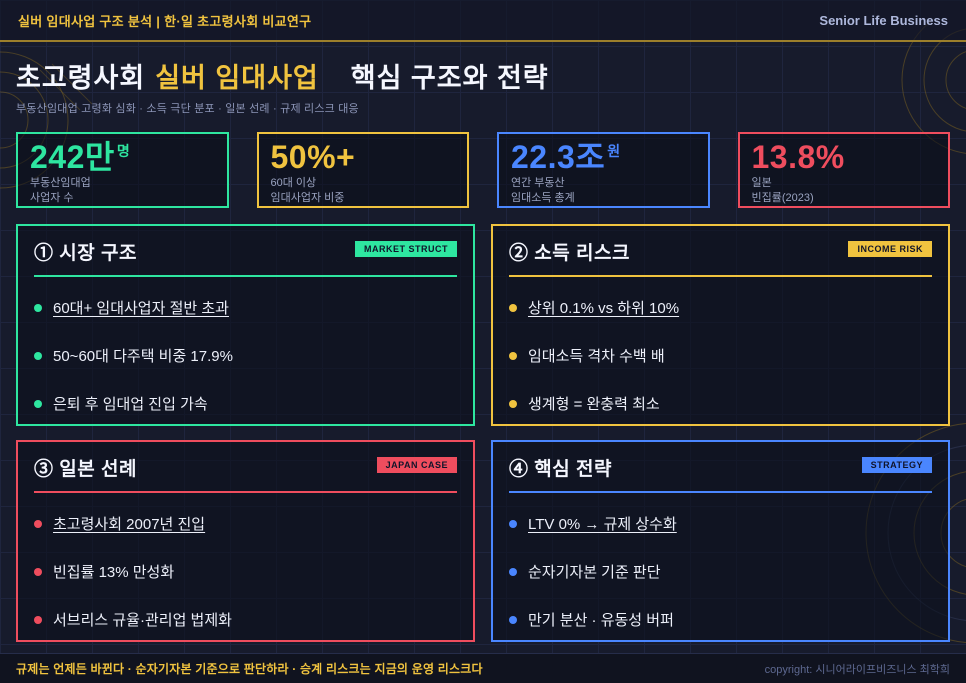 The image size is (966, 683). What do you see at coordinates (782, 190) in the screenshot?
I see `stat-label: 일본 빈집률(2023)` at bounding box center [782, 190].